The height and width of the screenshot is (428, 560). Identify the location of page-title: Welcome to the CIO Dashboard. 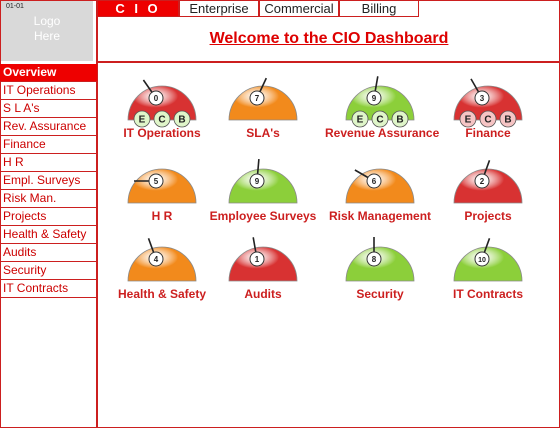
(329, 38).